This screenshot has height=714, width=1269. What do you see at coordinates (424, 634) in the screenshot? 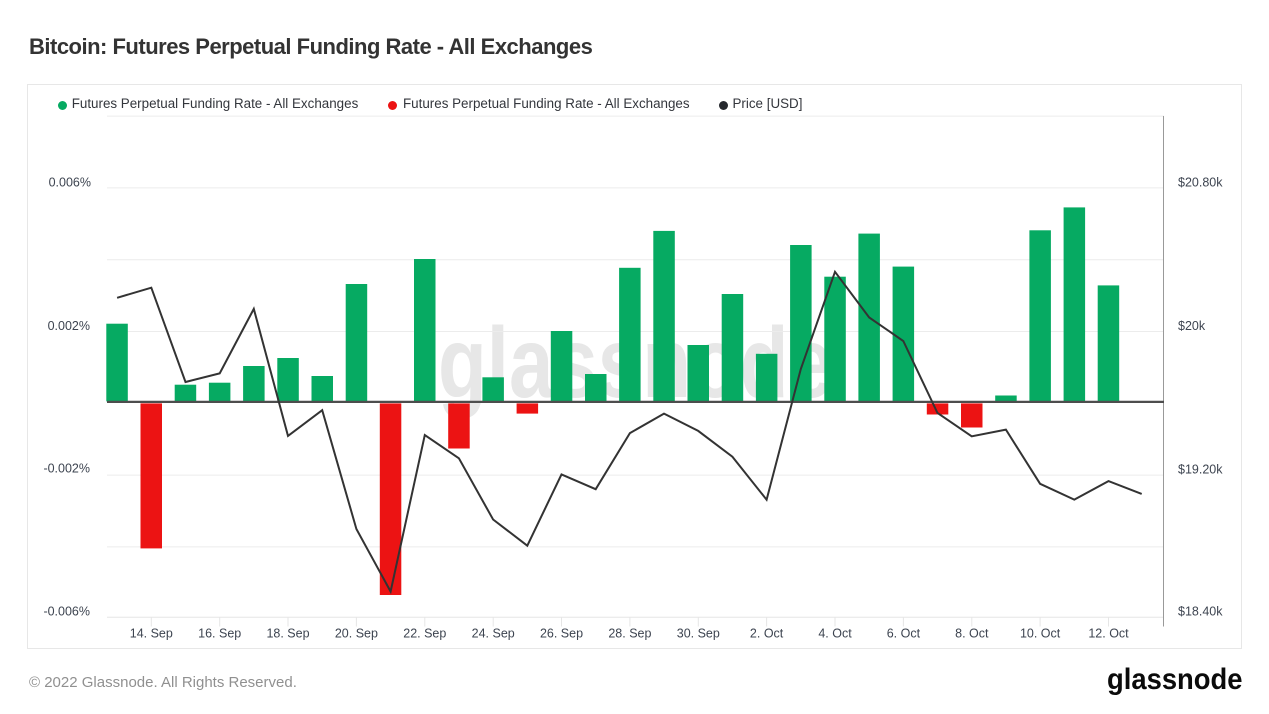
I see `svg-text: 22. Sep` at bounding box center [424, 634].